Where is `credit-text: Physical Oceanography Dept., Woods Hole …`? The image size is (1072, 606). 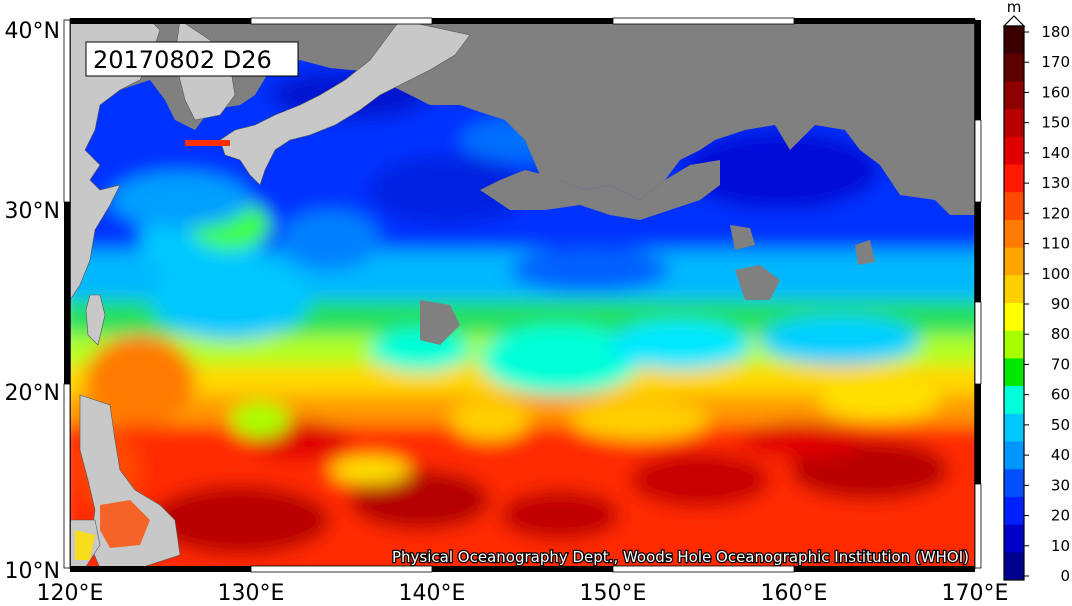 credit-text: Physical Oceanography Dept., Woods Hole … is located at coordinates (680, 557).